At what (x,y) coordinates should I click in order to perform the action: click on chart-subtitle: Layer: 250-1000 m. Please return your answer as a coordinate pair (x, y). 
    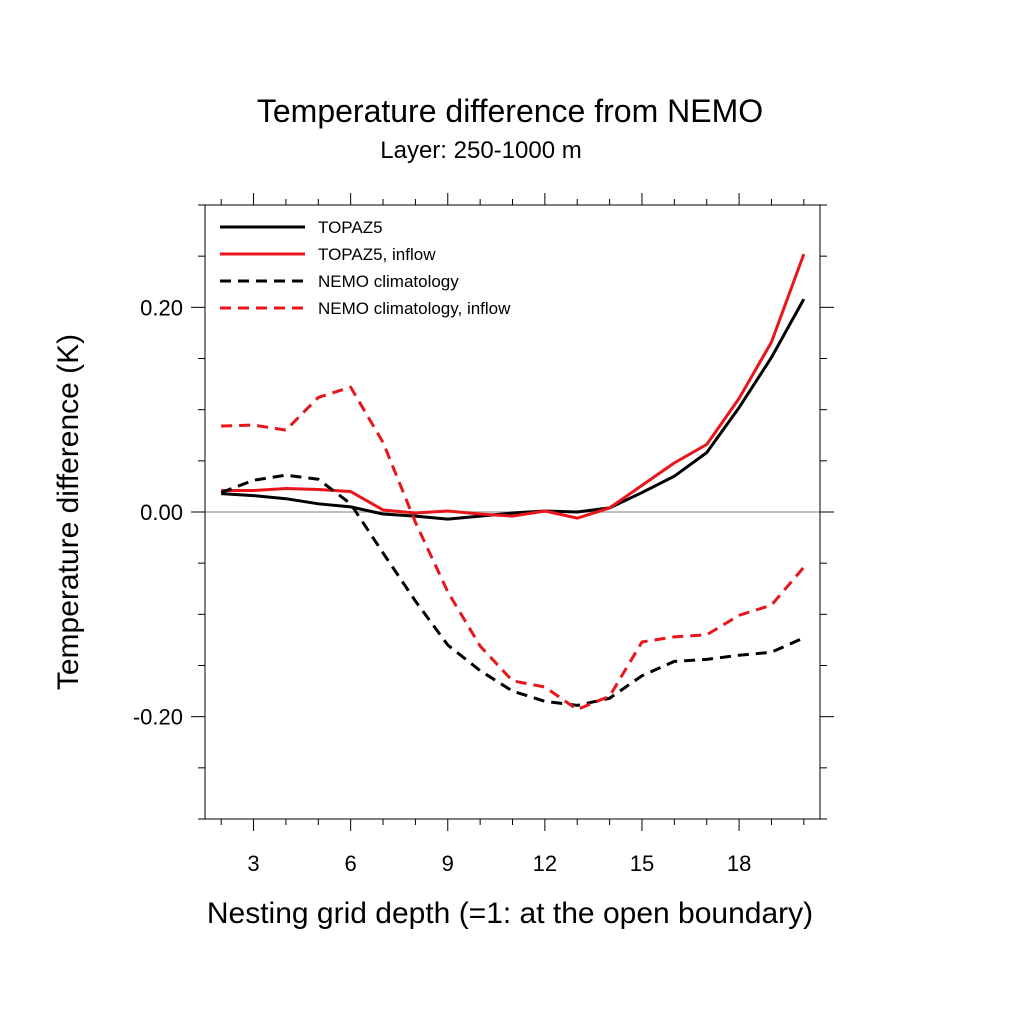
    Looking at the image, I should click on (480, 150).